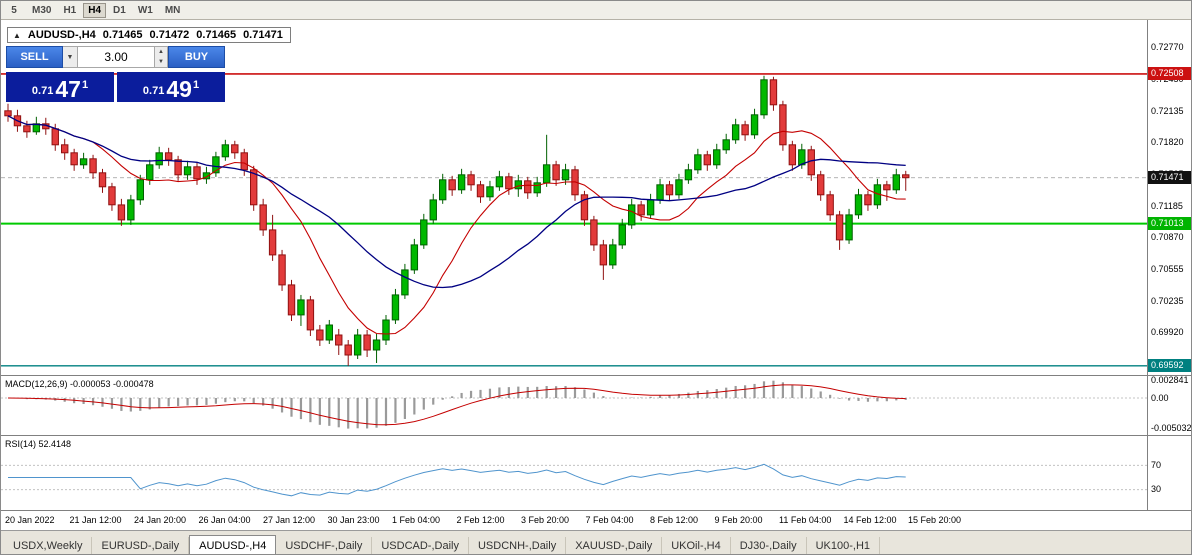  What do you see at coordinates (85, 85) in the screenshot?
I see `sell-price-pipette: 1` at bounding box center [85, 85].